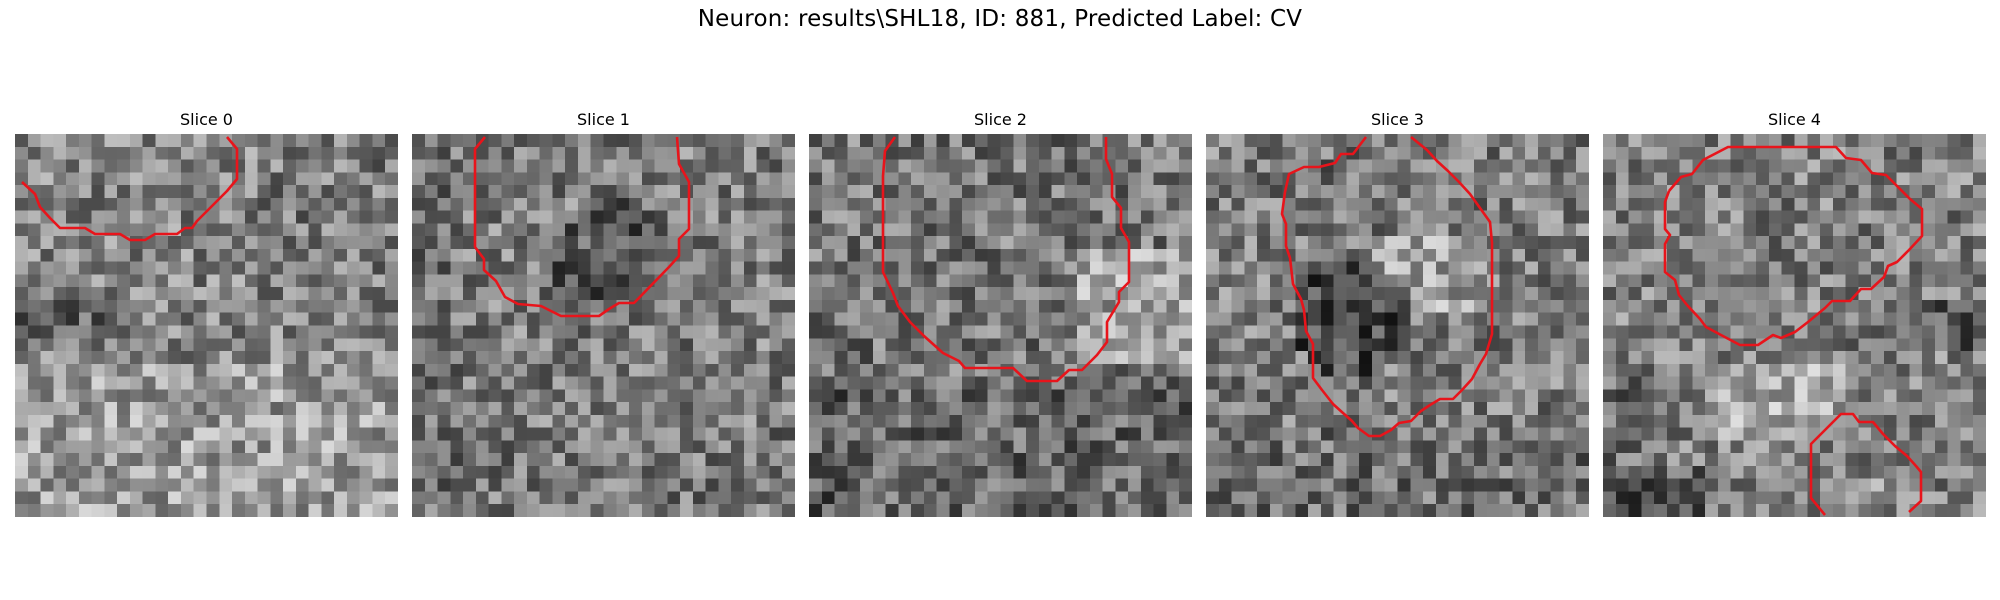 The height and width of the screenshot is (600, 2000). I want to click on slice-title-2: Slice 2, so click(1000, 119).